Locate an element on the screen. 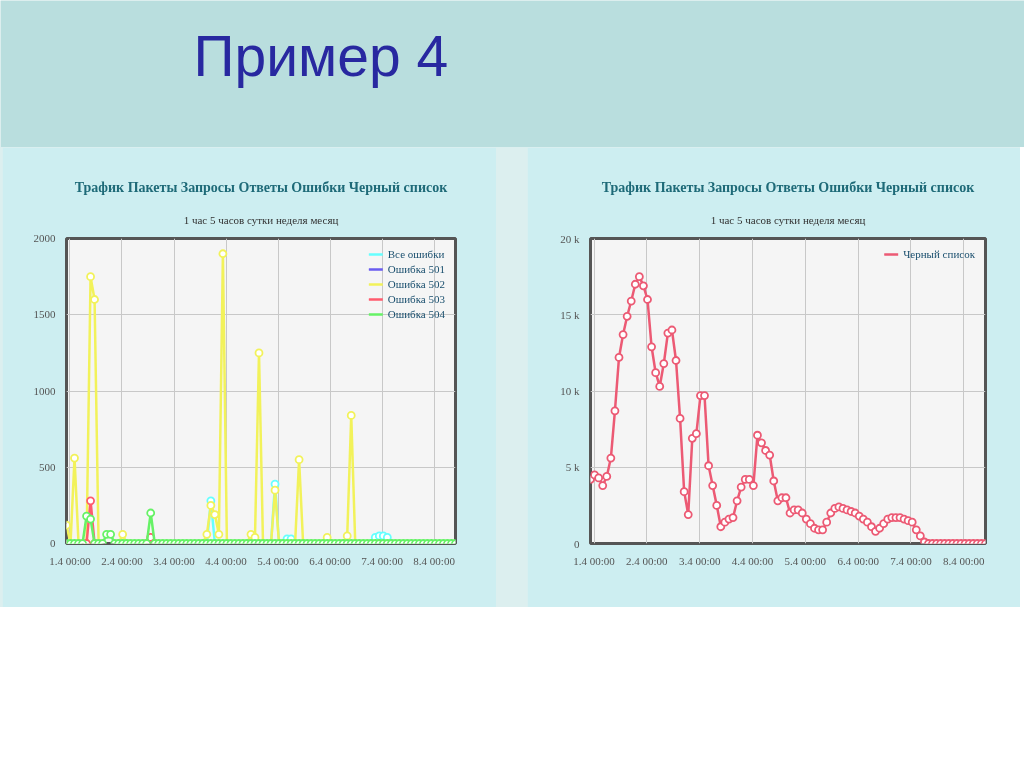  y-tick-label: 1500 is located at coordinates (44, 314).